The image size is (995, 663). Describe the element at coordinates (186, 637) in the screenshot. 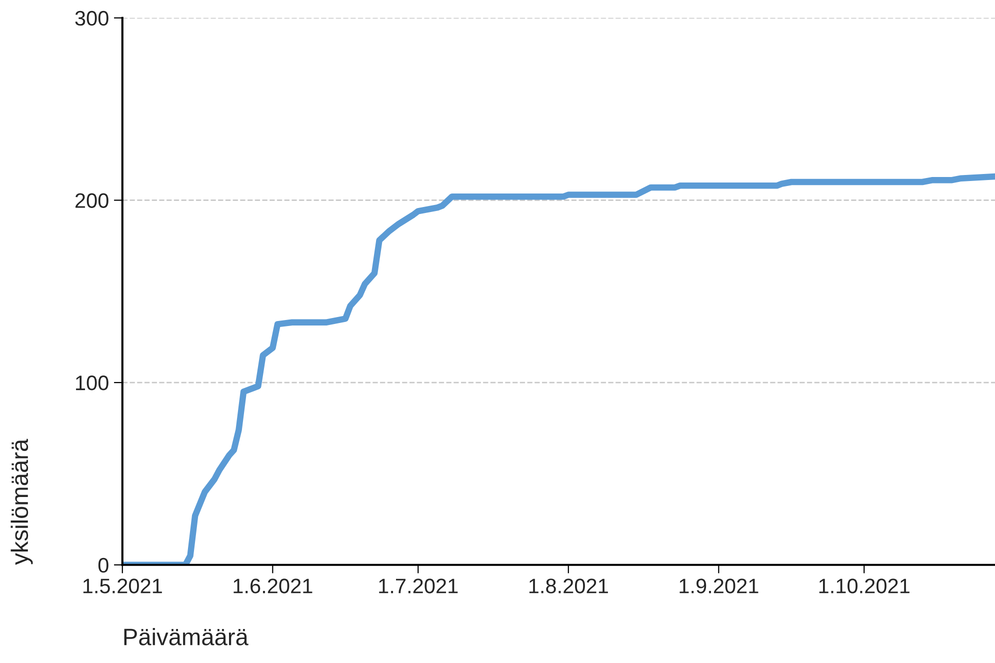

I see `x-axis-title: Päivämäärä` at that location.